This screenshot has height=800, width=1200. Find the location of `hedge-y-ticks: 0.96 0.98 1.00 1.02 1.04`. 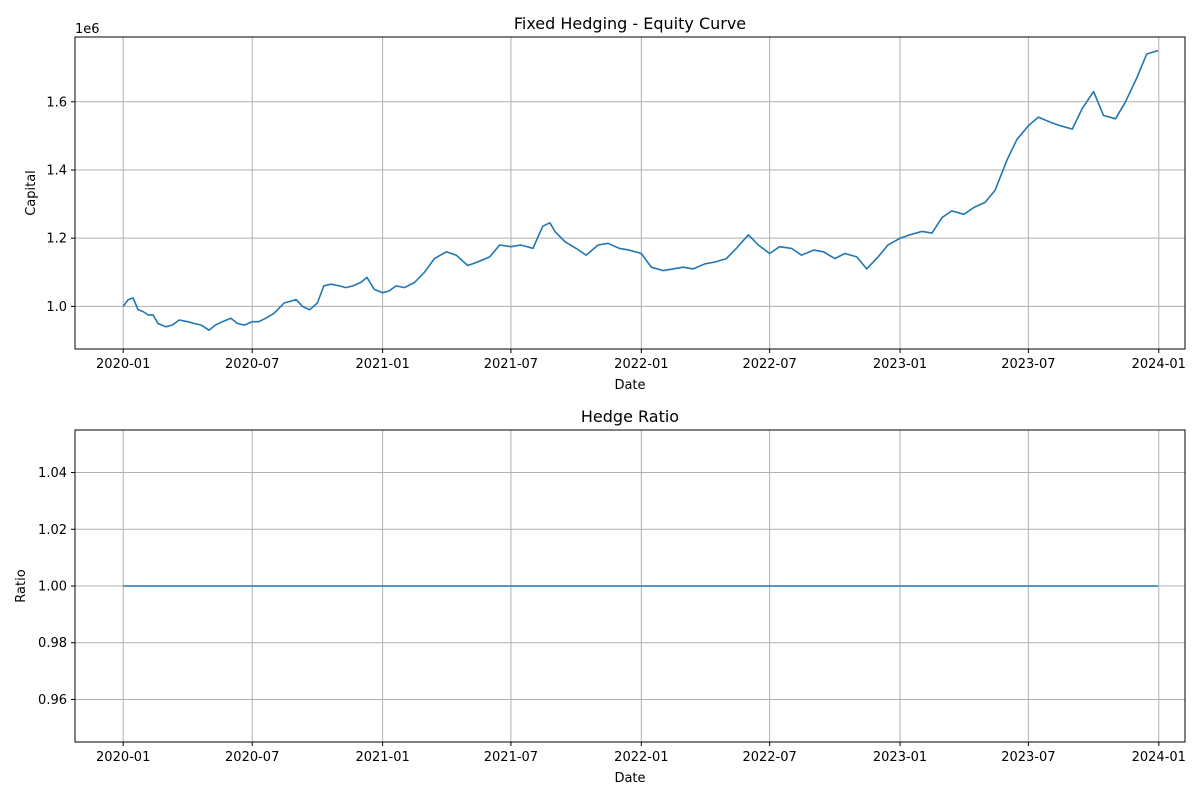

hedge-y-ticks: 0.96 0.98 1.00 1.02 1.04 is located at coordinates (56, 587).